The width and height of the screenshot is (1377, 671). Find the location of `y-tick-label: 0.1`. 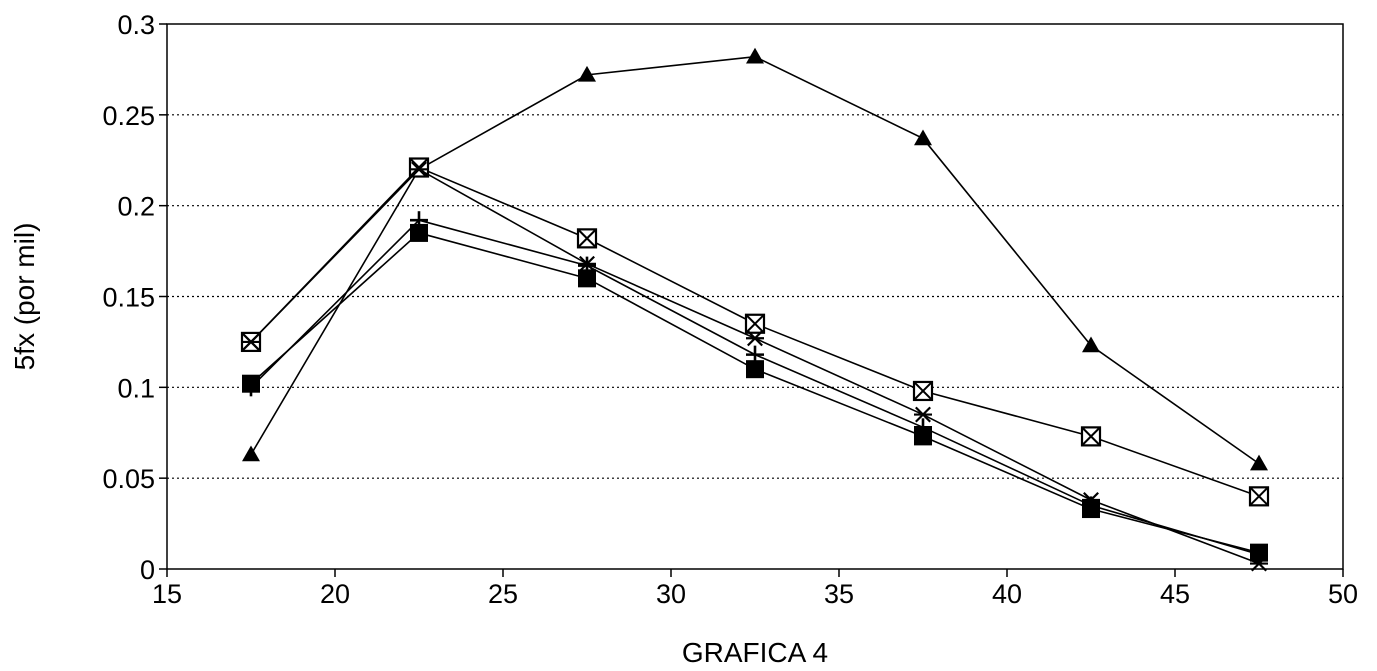

y-tick-label: 0.1 is located at coordinates (136, 388).